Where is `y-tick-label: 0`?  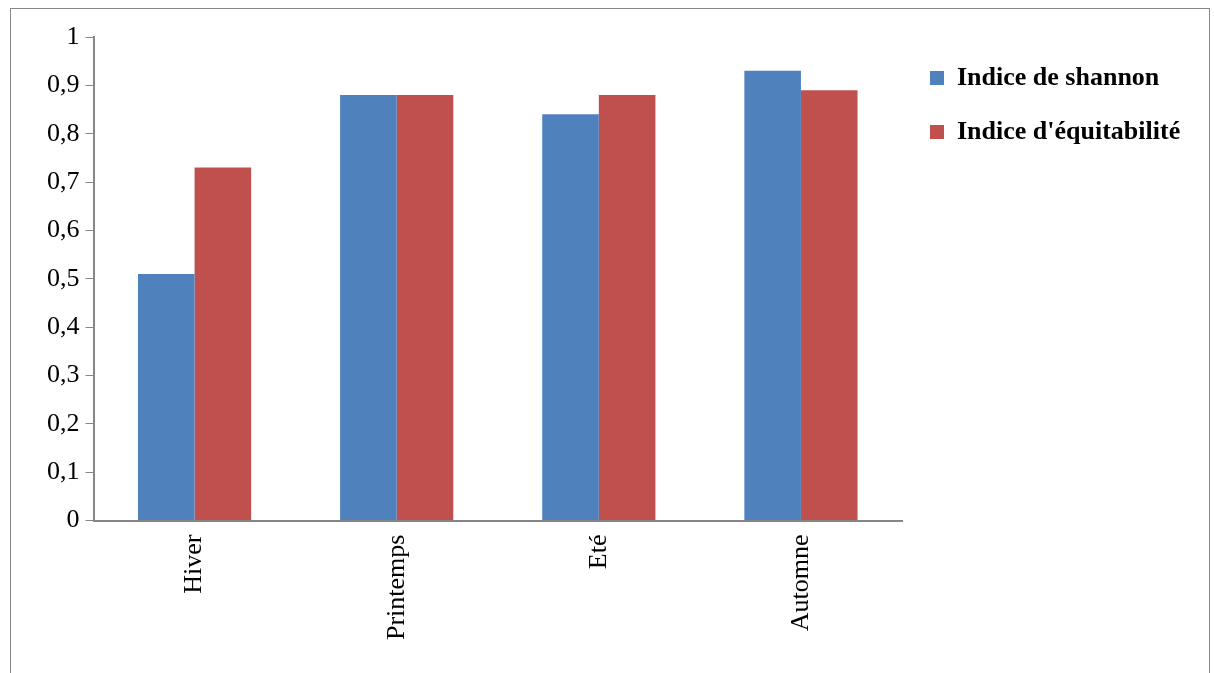
y-tick-label: 0 is located at coordinates (73, 519).